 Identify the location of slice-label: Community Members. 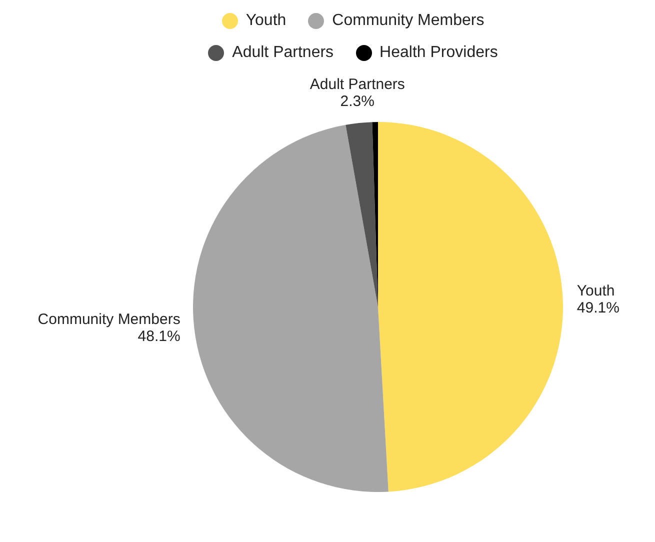
(109, 319).